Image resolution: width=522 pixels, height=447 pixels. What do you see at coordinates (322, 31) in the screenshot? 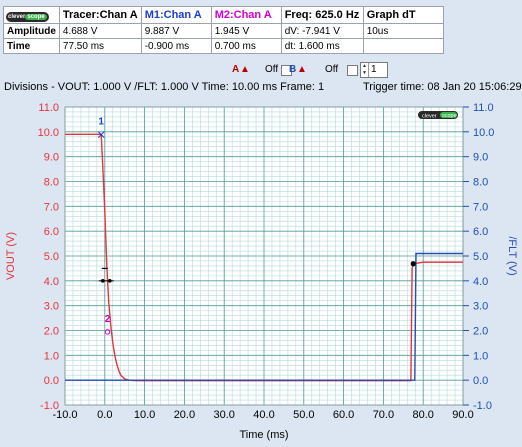
I see `amplitude-dv: dV: -7.941 V` at bounding box center [322, 31].